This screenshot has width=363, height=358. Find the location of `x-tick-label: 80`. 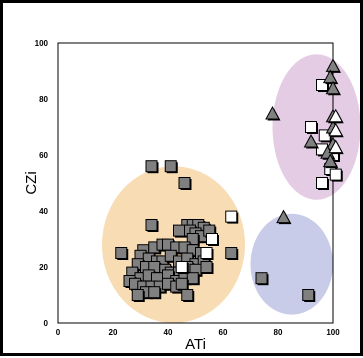

x-tick-label: 80 is located at coordinates (278, 332).